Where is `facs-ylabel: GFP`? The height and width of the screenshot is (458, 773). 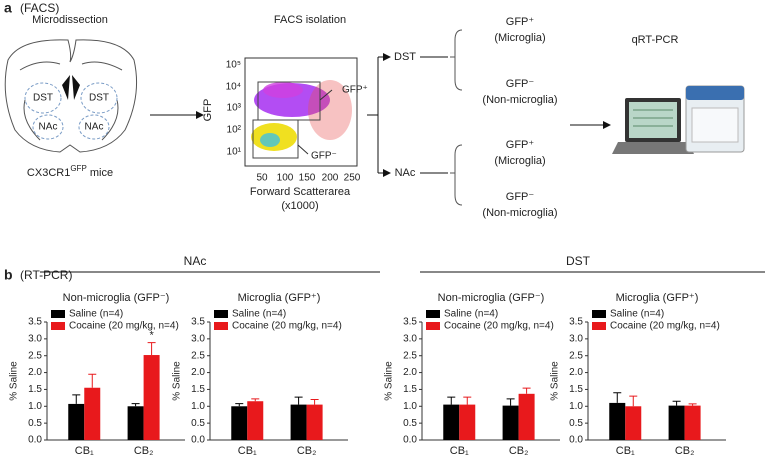
facs-ylabel: GFP is located at coordinates (208, 110).